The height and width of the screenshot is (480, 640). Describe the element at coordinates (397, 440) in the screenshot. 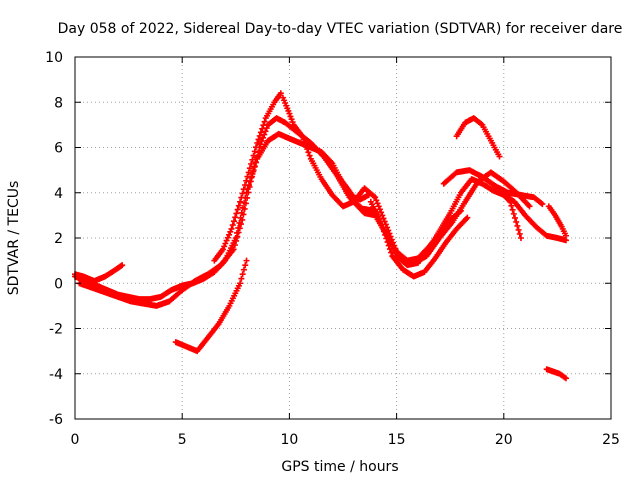

I see `x-tick-label: 15` at that location.